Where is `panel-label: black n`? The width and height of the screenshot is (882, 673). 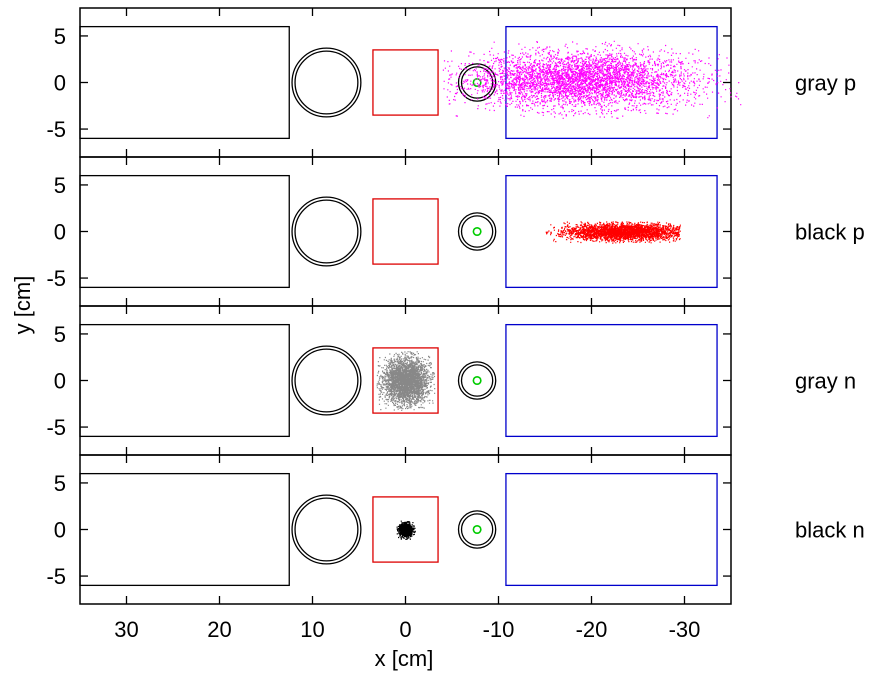 panel-label: black n is located at coordinates (830, 530).